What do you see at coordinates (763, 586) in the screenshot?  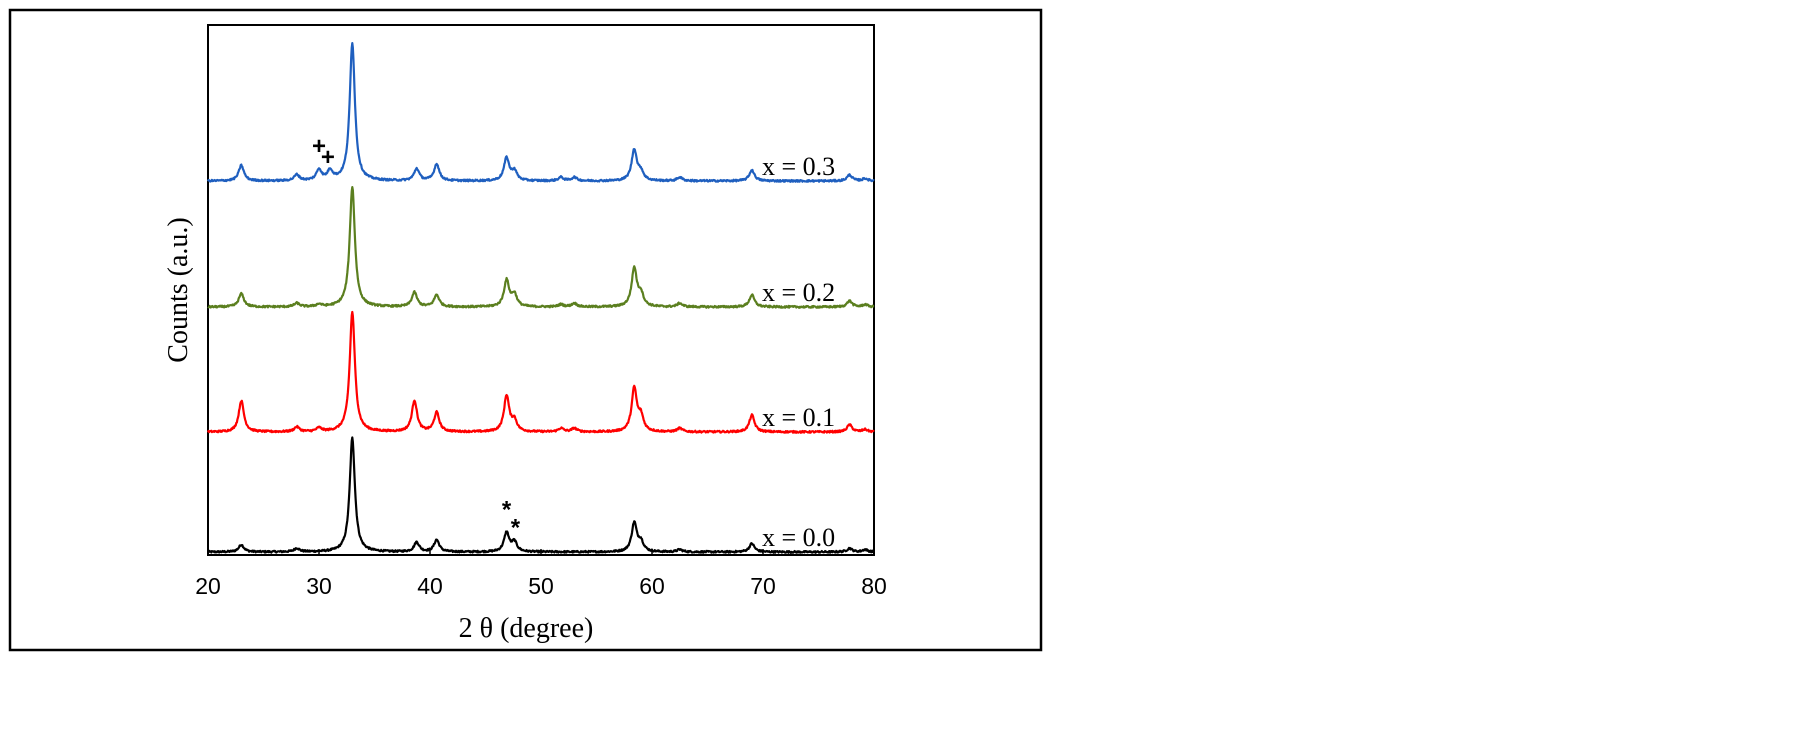 I see `x-tick-label-5: 70` at bounding box center [763, 586].